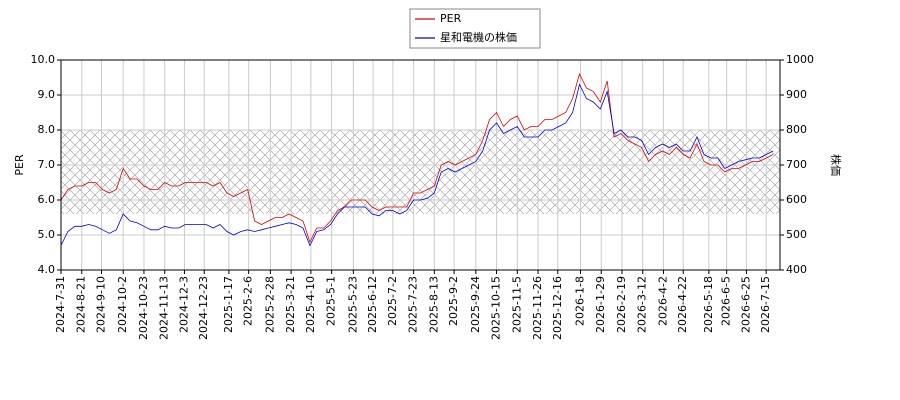 This screenshot has width=900, height=400. What do you see at coordinates (642, 304) in the screenshot?
I see `x-tick-label: 2026-3-12` at bounding box center [642, 304].